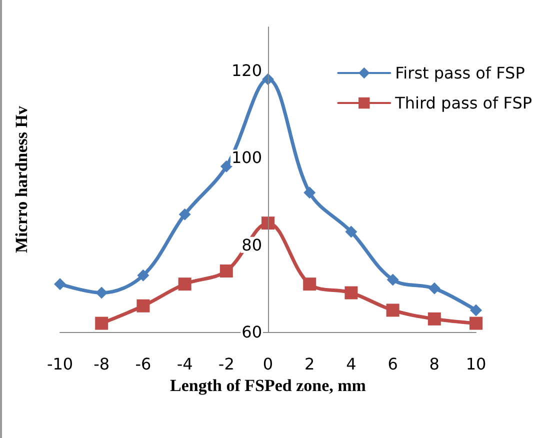  I want to click on x-tick-label: -2, so click(226, 364).